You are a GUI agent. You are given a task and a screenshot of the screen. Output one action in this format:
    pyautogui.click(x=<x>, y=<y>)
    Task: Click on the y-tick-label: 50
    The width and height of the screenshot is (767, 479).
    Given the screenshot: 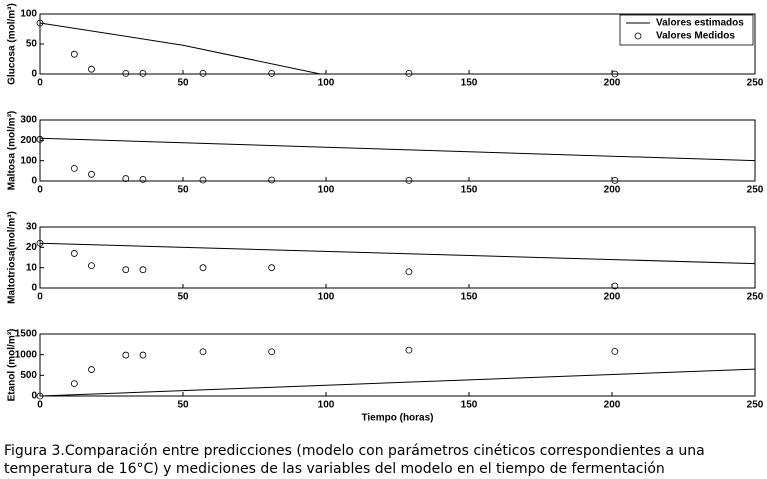 What is the action you would take?
    pyautogui.click(x=32, y=44)
    